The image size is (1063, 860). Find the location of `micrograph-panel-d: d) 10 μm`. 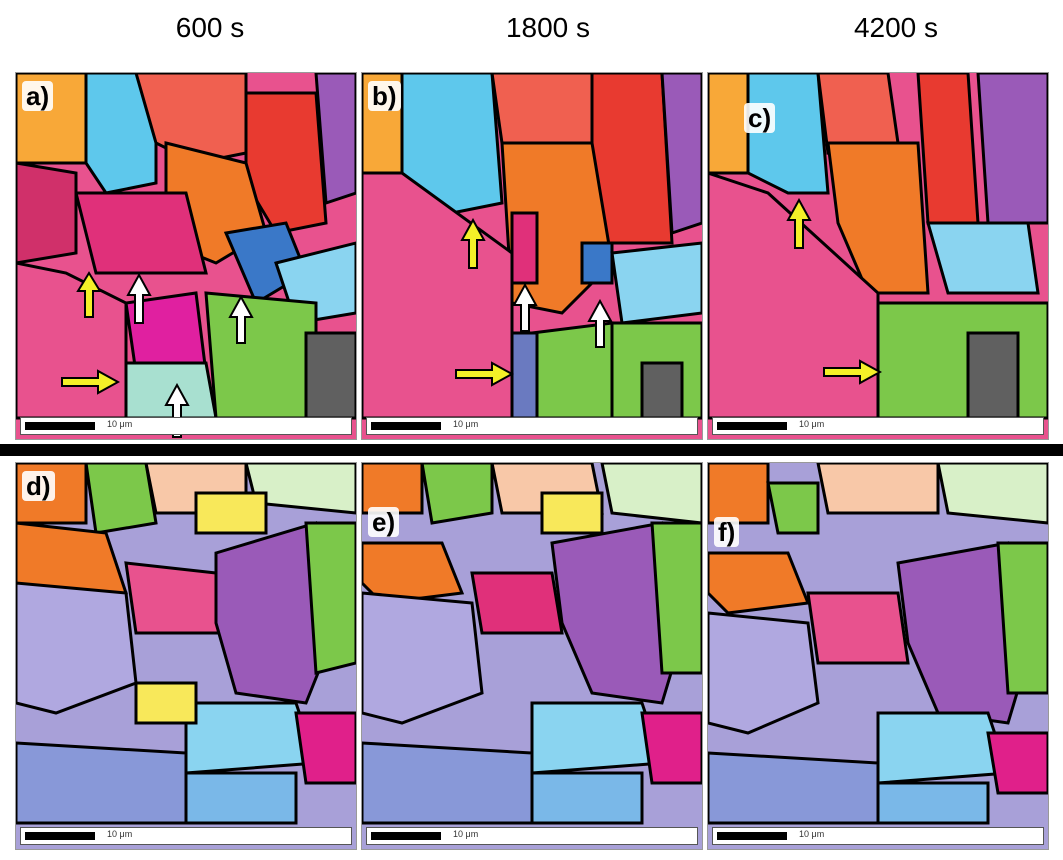

micrograph-panel-d: d) 10 μm is located at coordinates (186, 656).